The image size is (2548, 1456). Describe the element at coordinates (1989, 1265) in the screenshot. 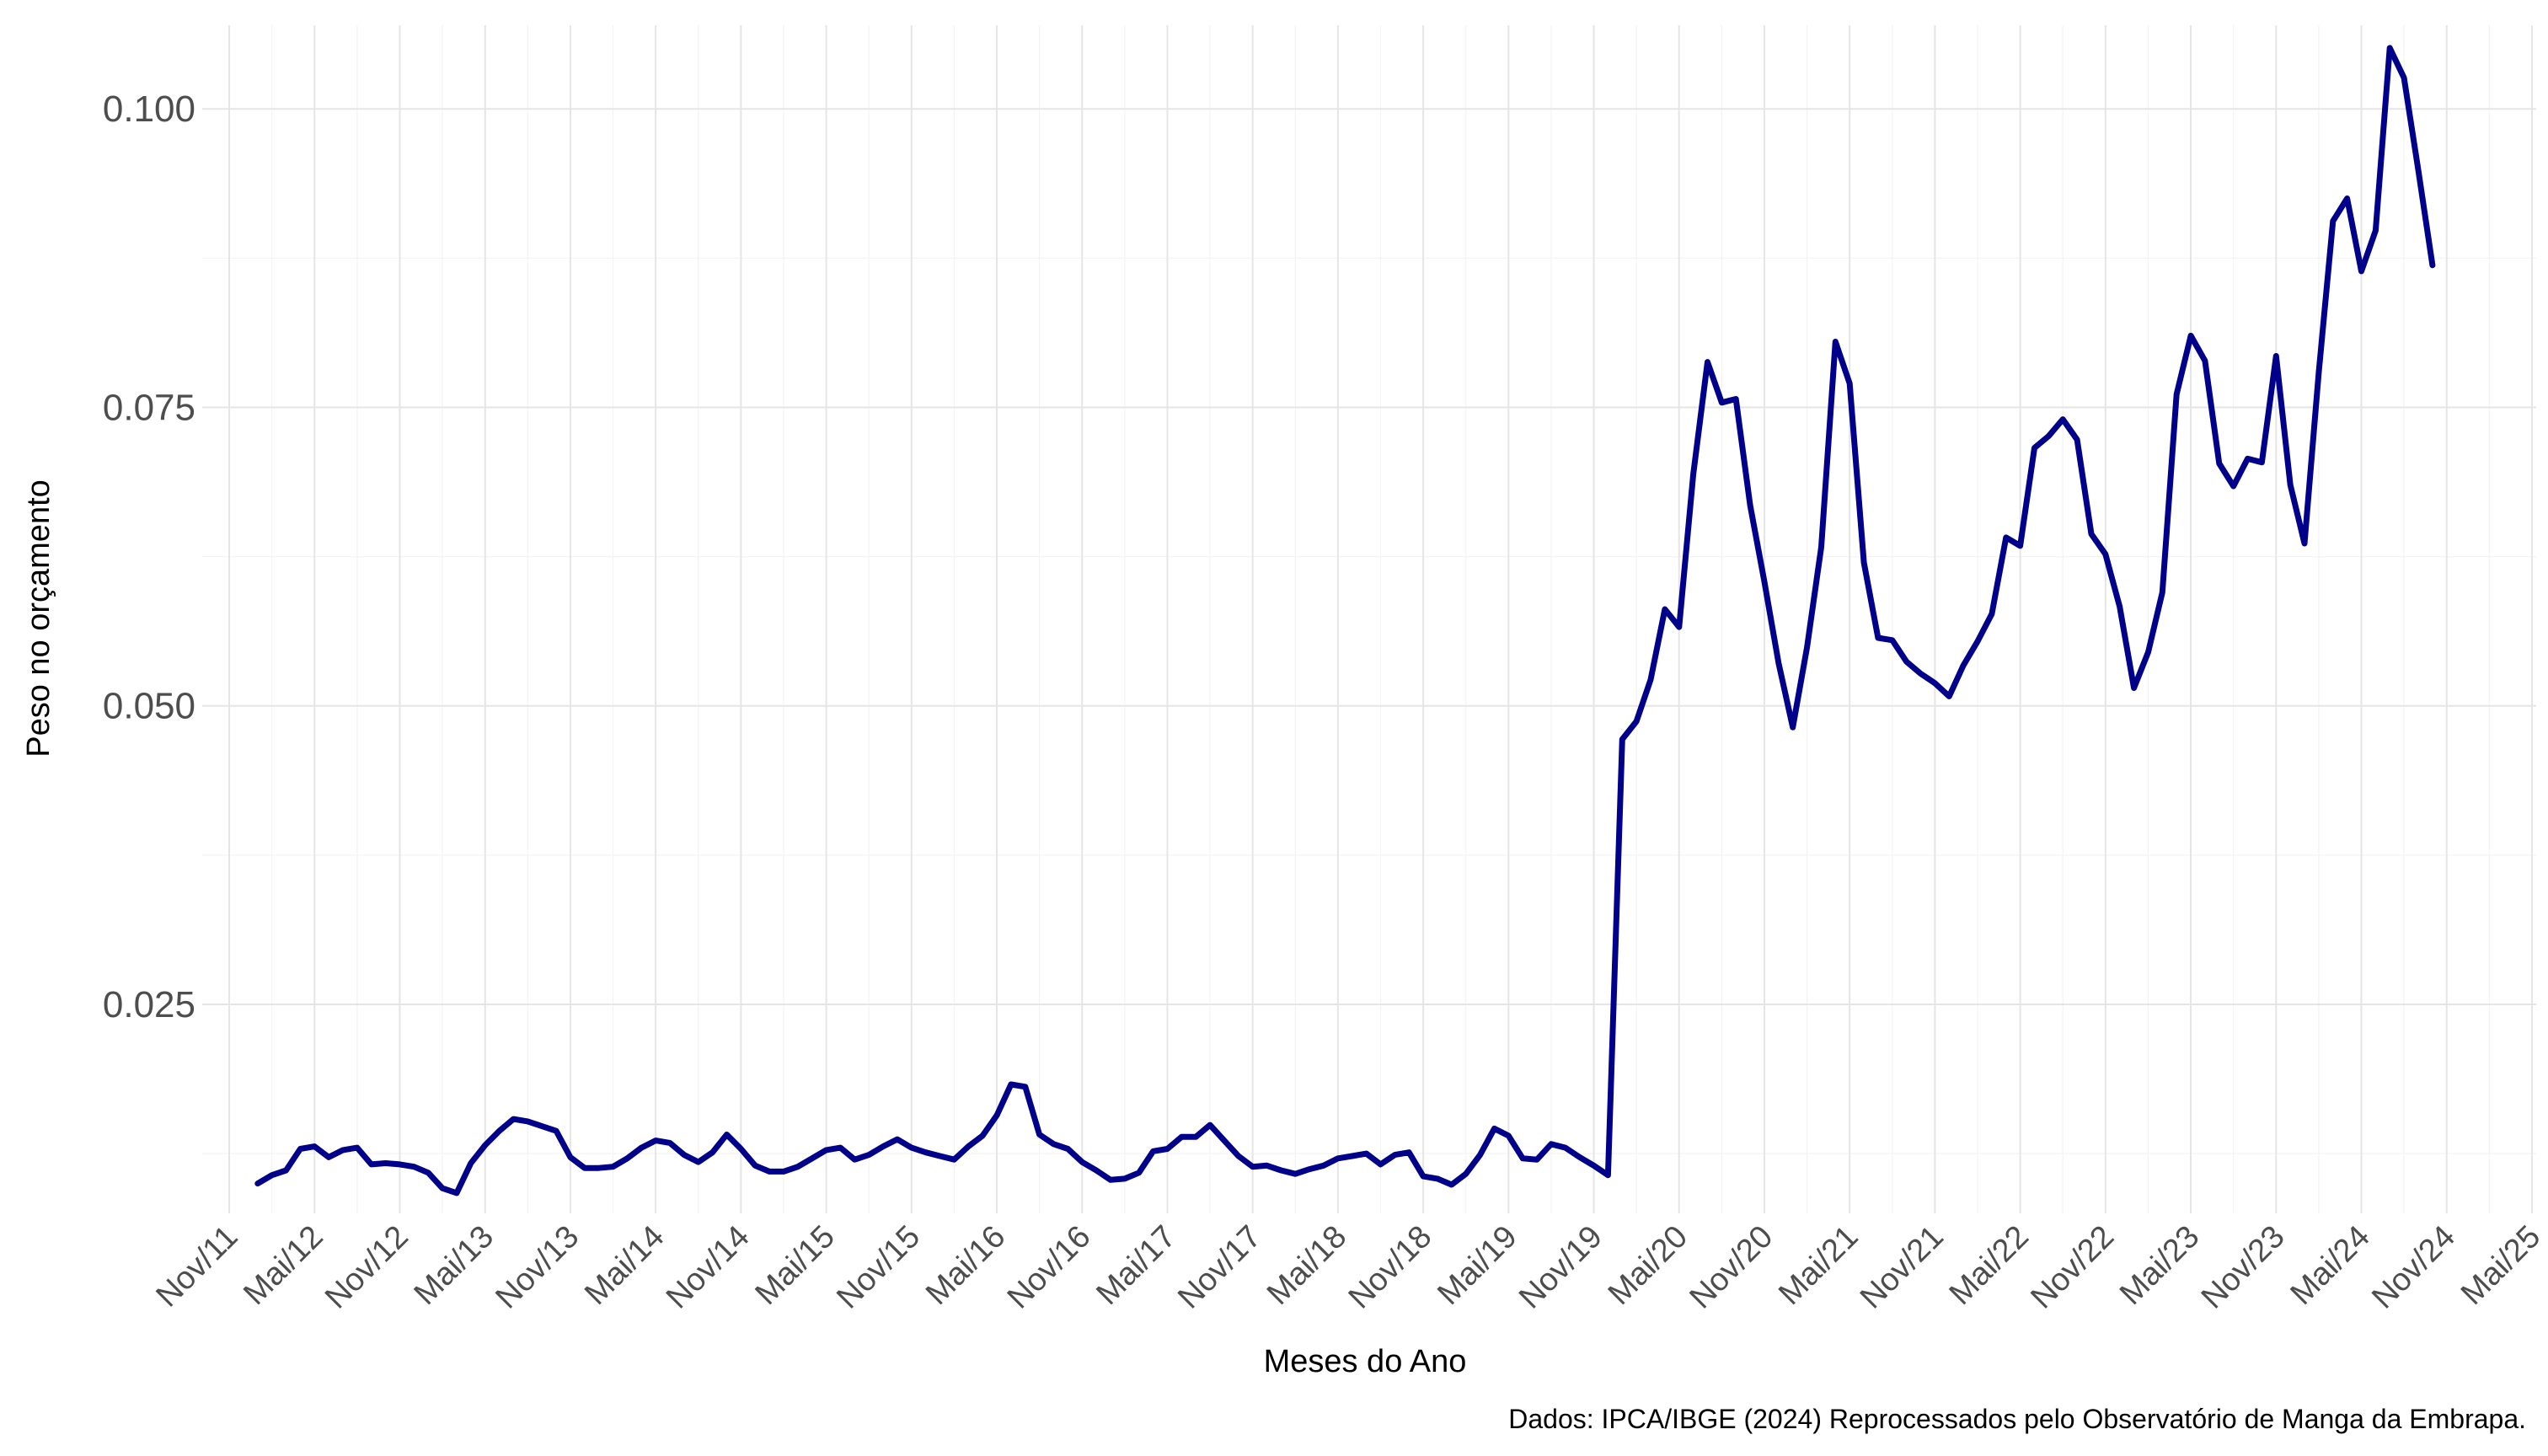

I see `x-tick-label: Mai/22` at that location.